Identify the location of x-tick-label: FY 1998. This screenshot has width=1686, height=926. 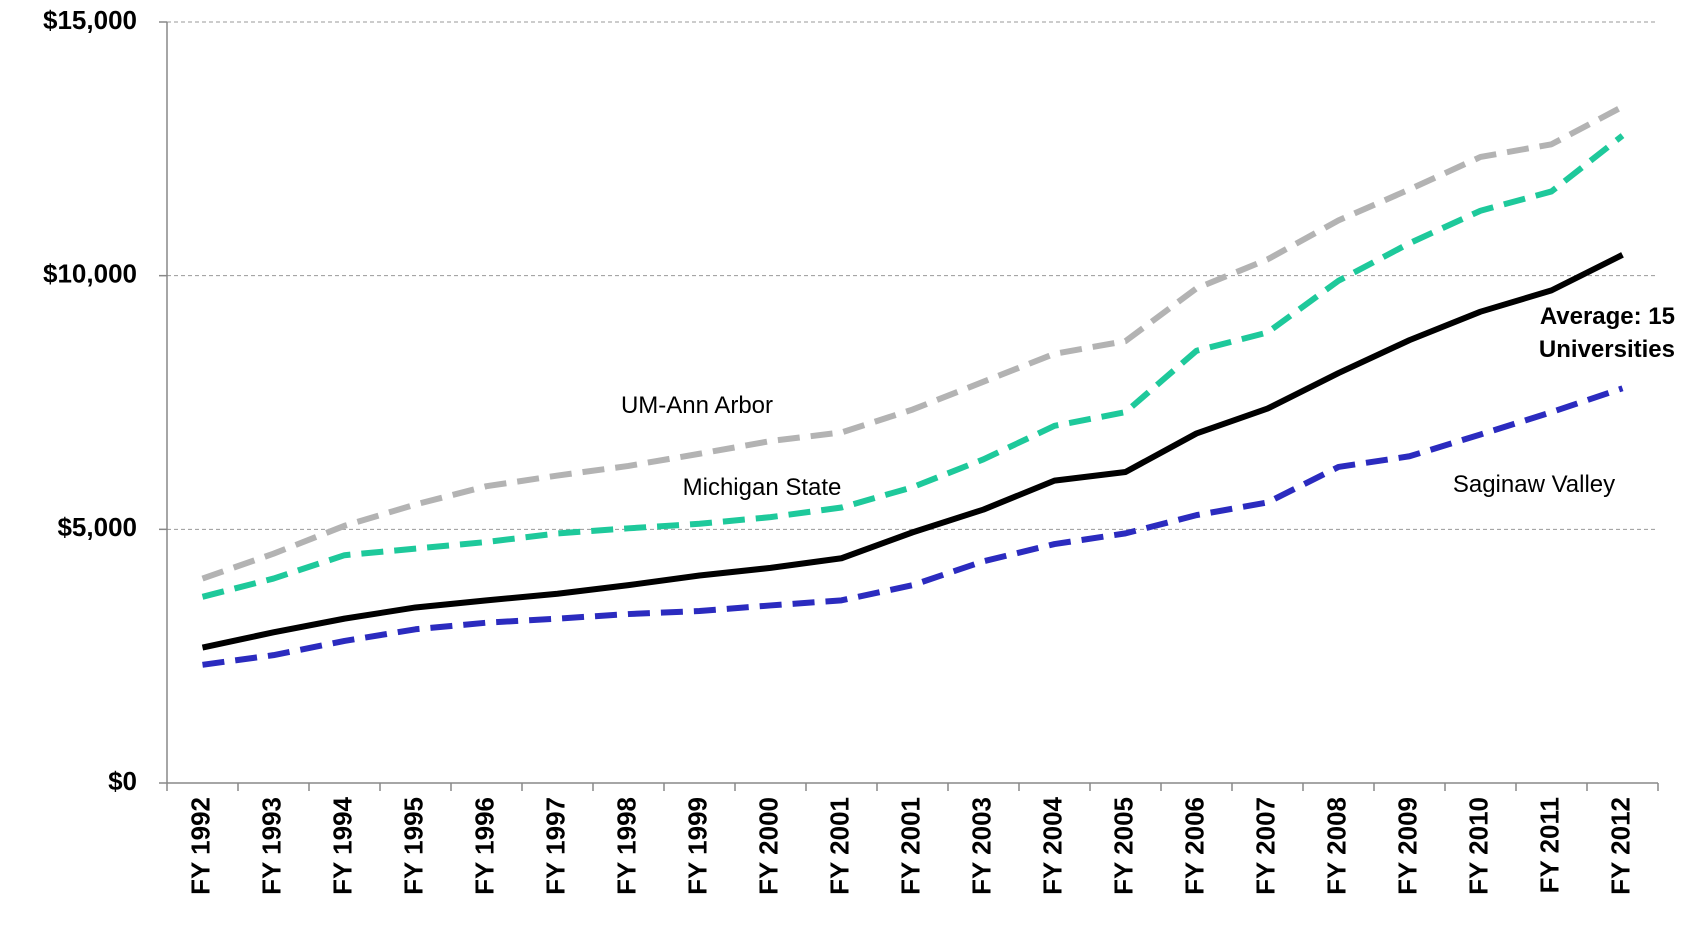
(626, 846).